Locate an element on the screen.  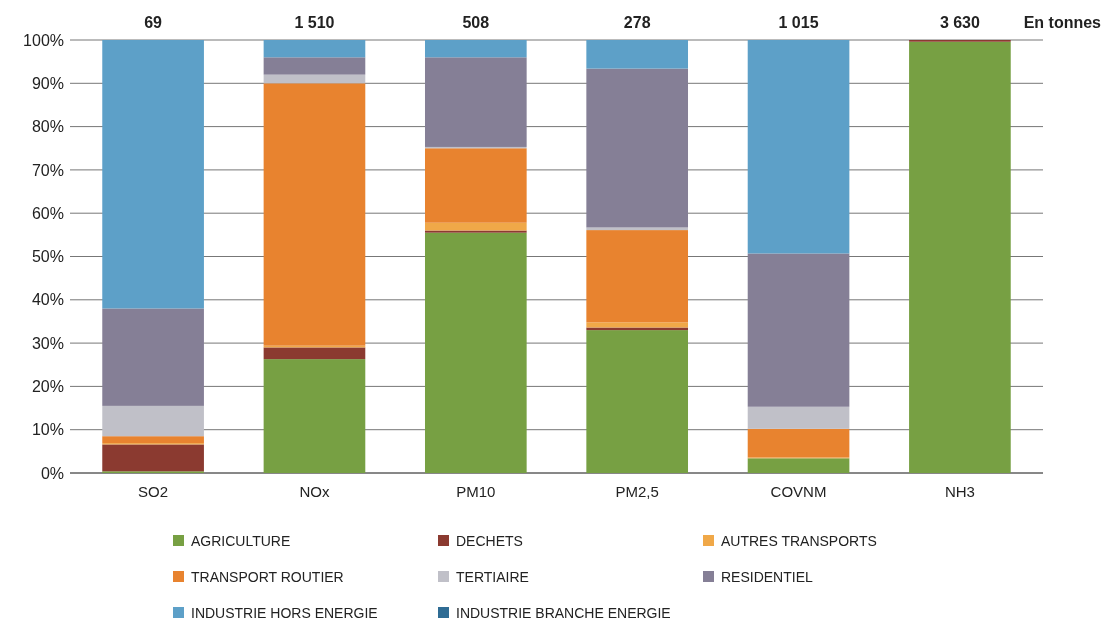
x-tick-label: NH3 is located at coordinates (959, 491).